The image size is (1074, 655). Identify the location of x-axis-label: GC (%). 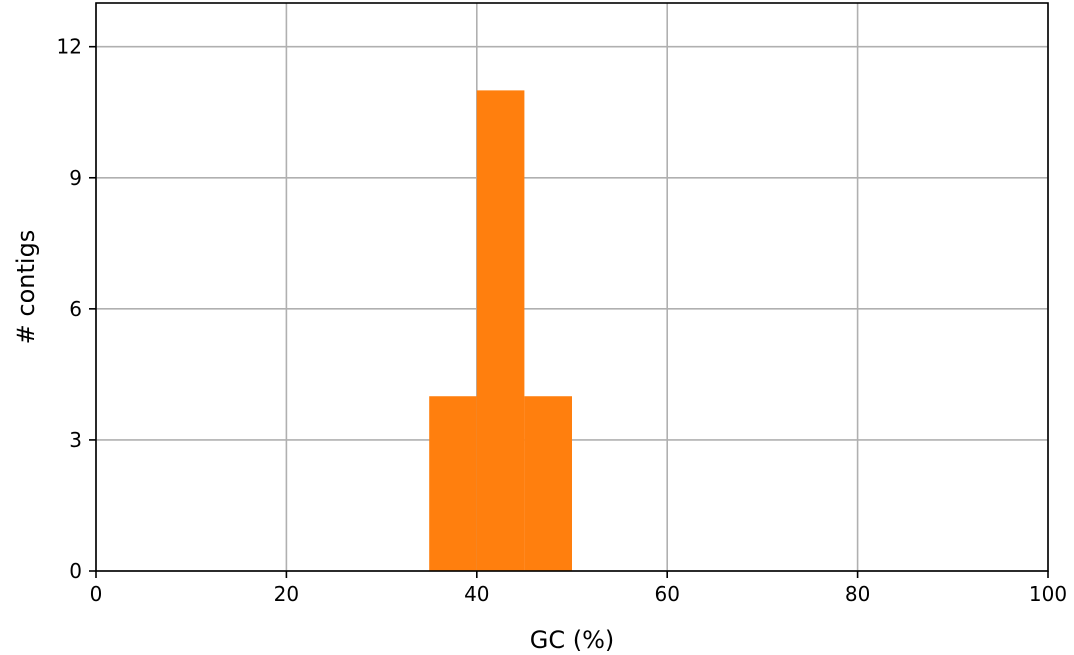
(572, 640).